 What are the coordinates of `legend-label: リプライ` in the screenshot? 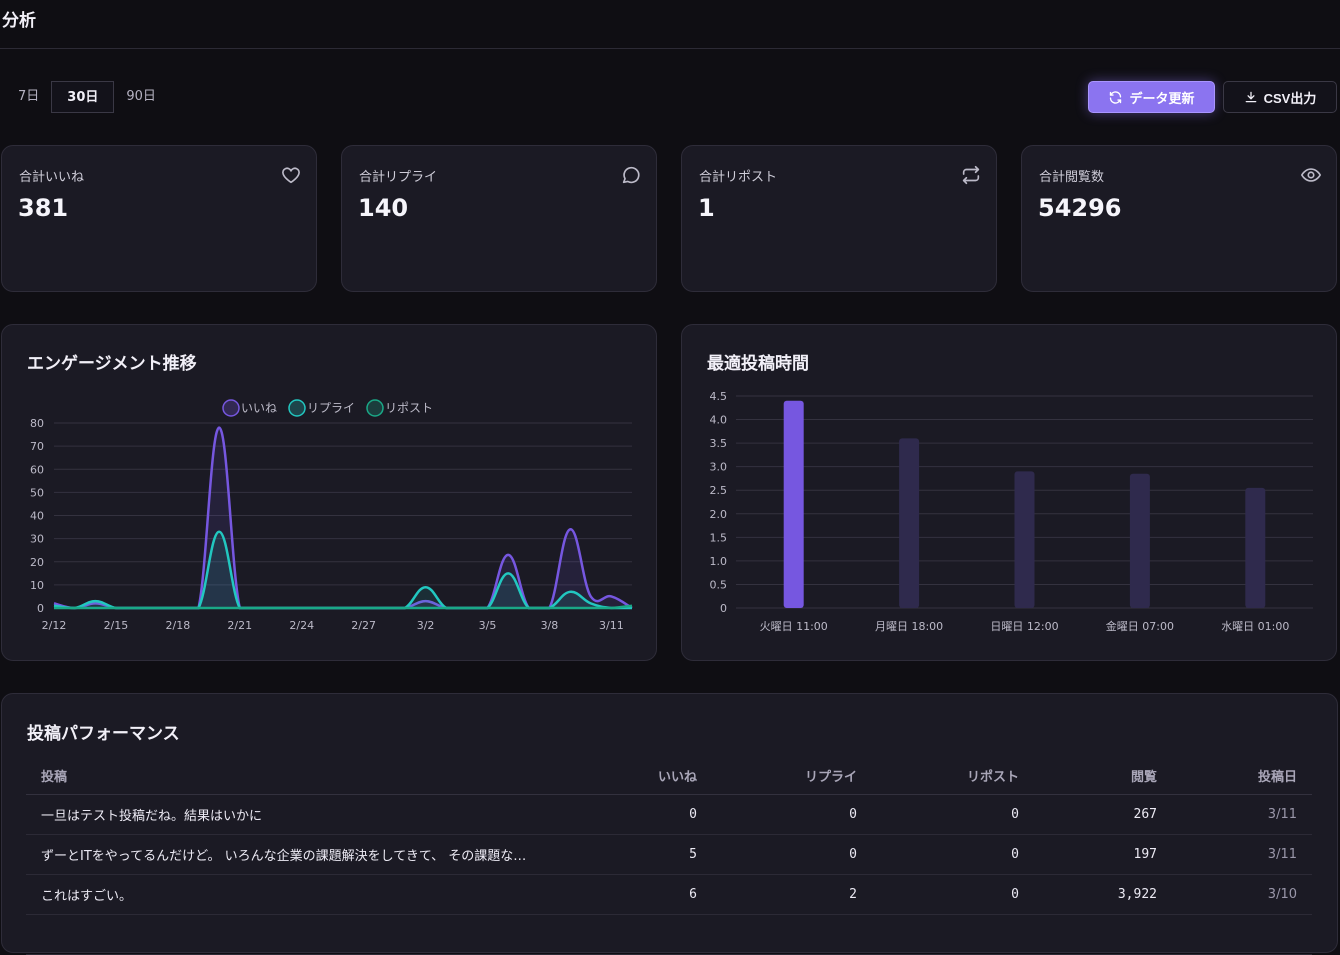 It's located at (331, 408).